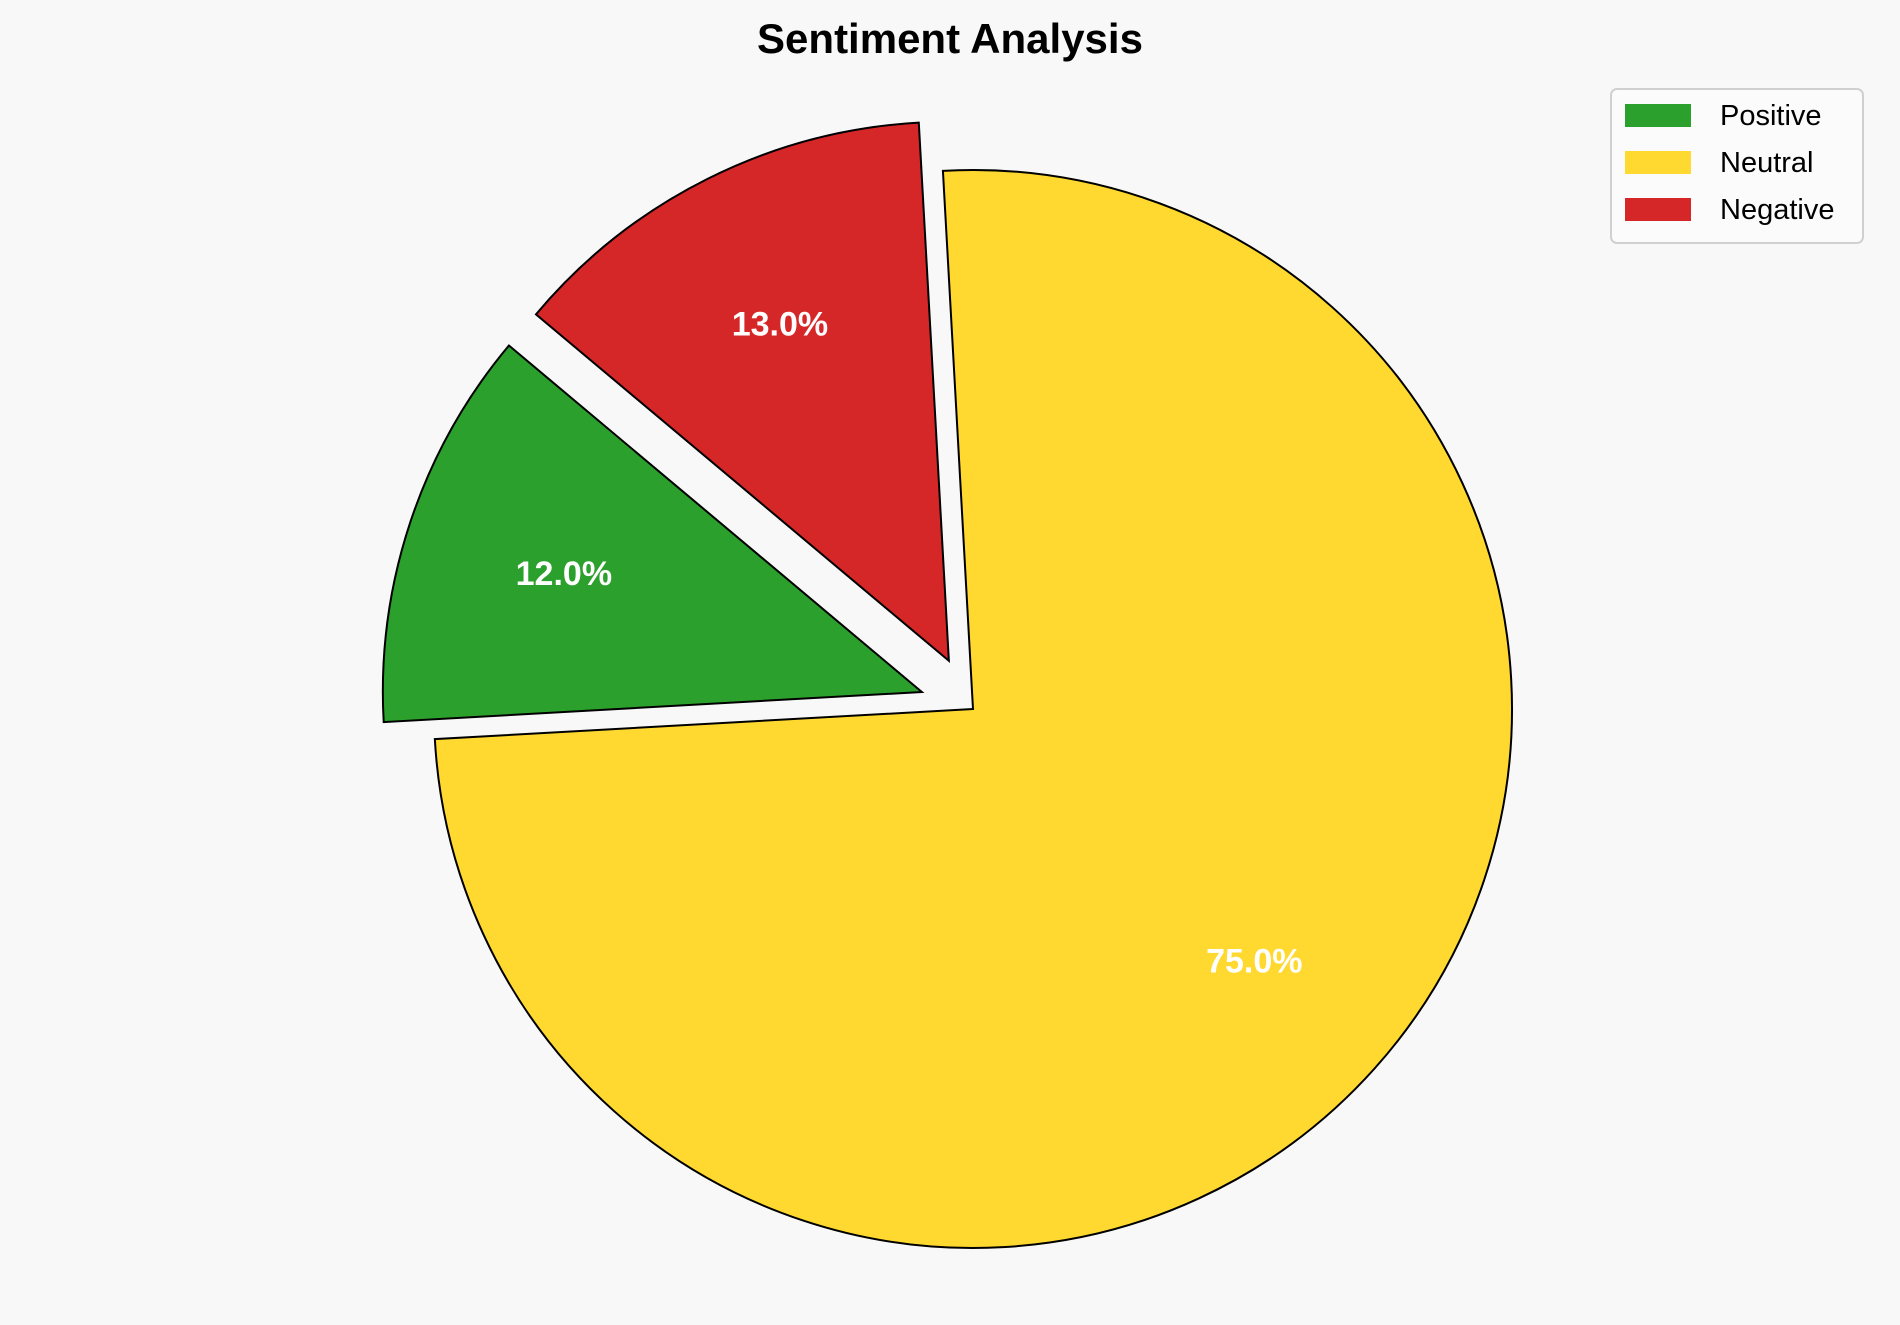 Image resolution: width=1900 pixels, height=1325 pixels. What do you see at coordinates (1658, 115) in the screenshot?
I see `legend-swatch-positive` at bounding box center [1658, 115].